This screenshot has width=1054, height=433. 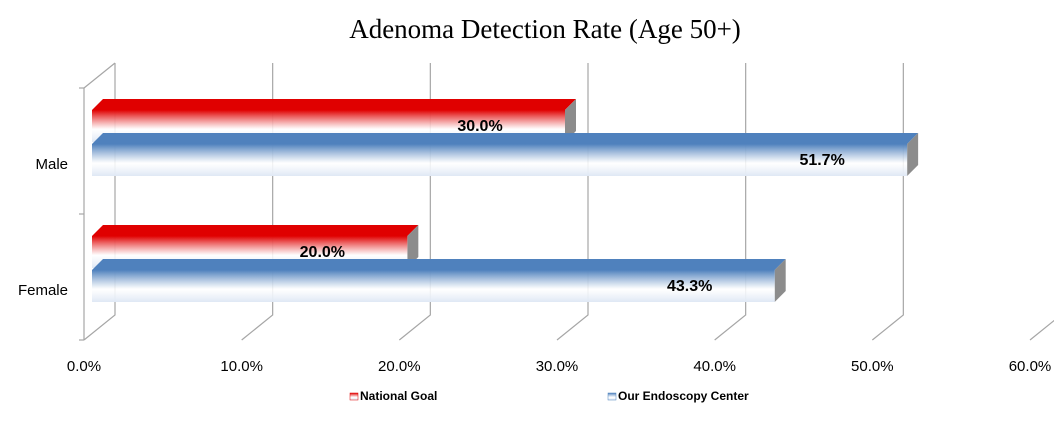 I want to click on data-label: 51.7%, so click(x=821, y=160).